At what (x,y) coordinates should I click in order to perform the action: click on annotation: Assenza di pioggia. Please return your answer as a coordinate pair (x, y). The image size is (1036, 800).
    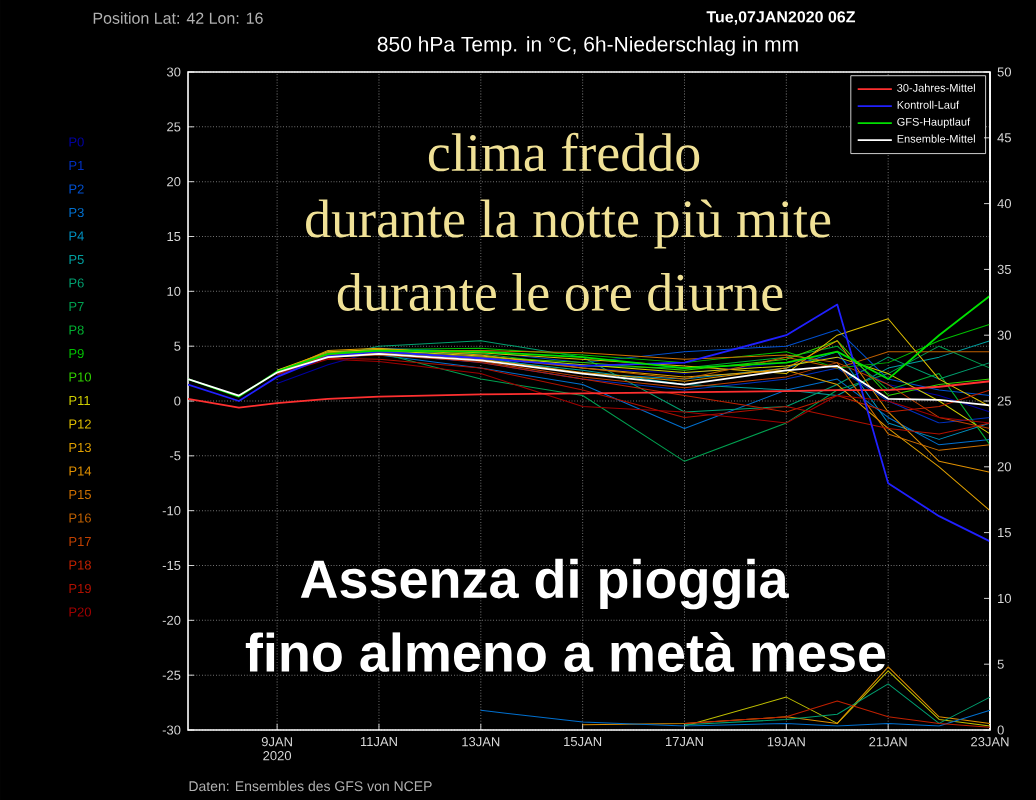
    Looking at the image, I should click on (544, 584).